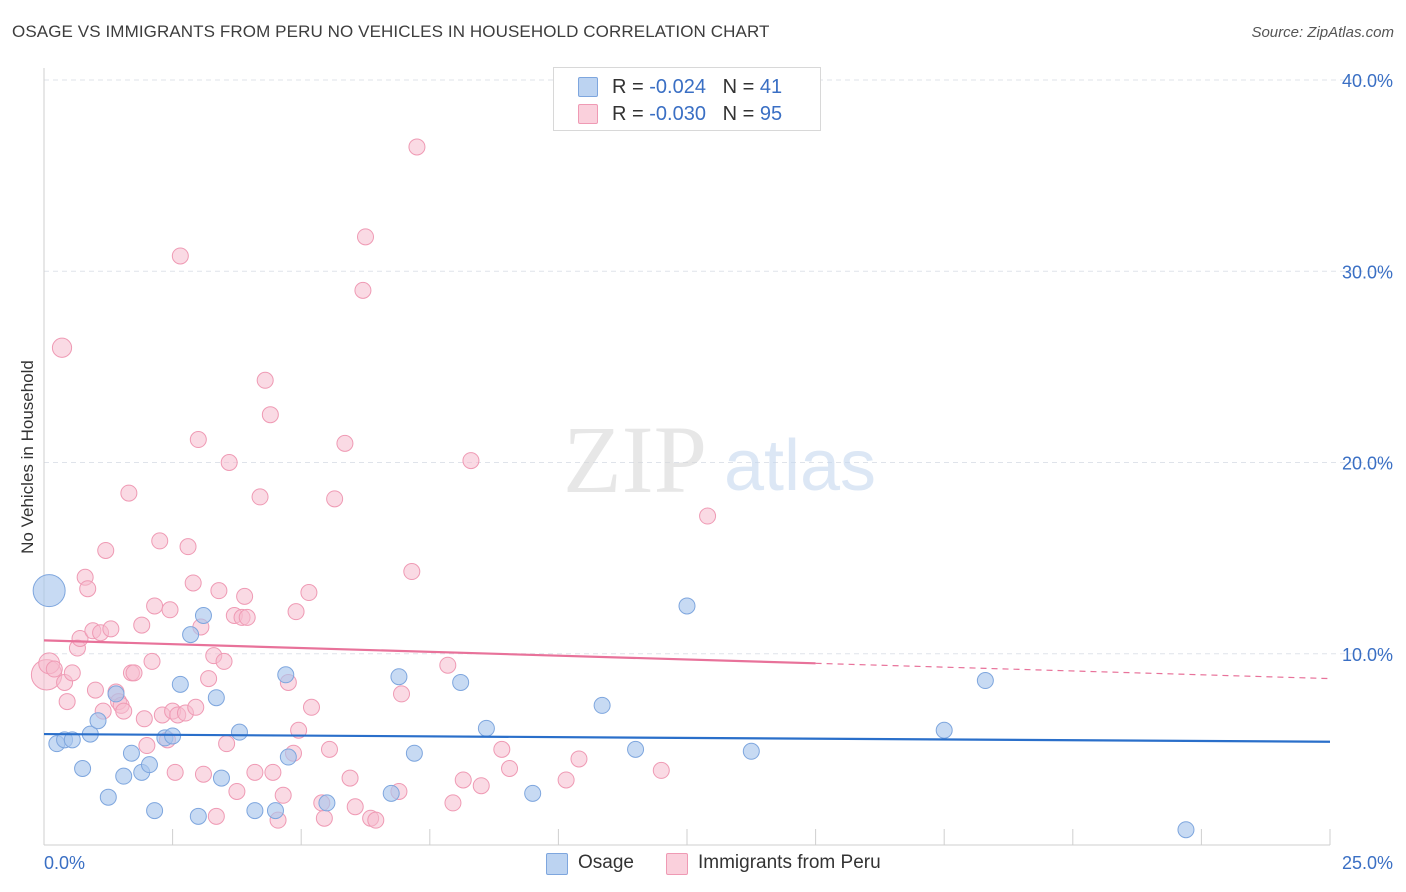 This screenshot has width=1406, height=892. I want to click on legend-label-osage: Osage, so click(606, 862).